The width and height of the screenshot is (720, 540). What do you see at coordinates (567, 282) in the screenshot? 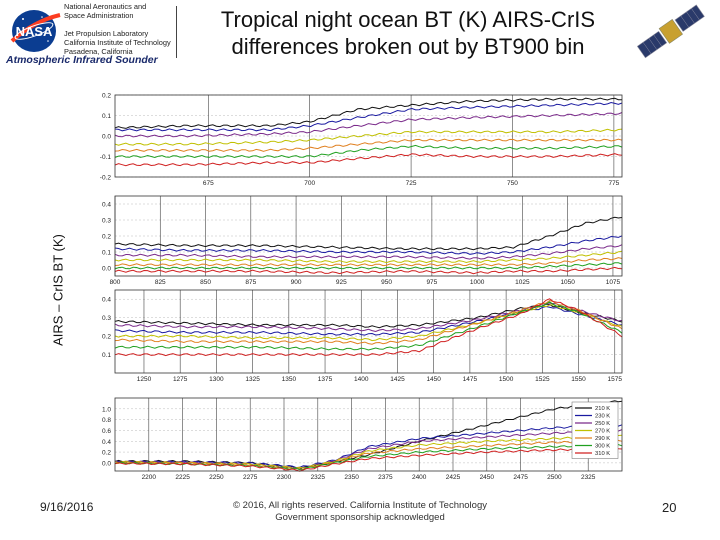
I see `x-tick-label: 1050` at bounding box center [567, 282].